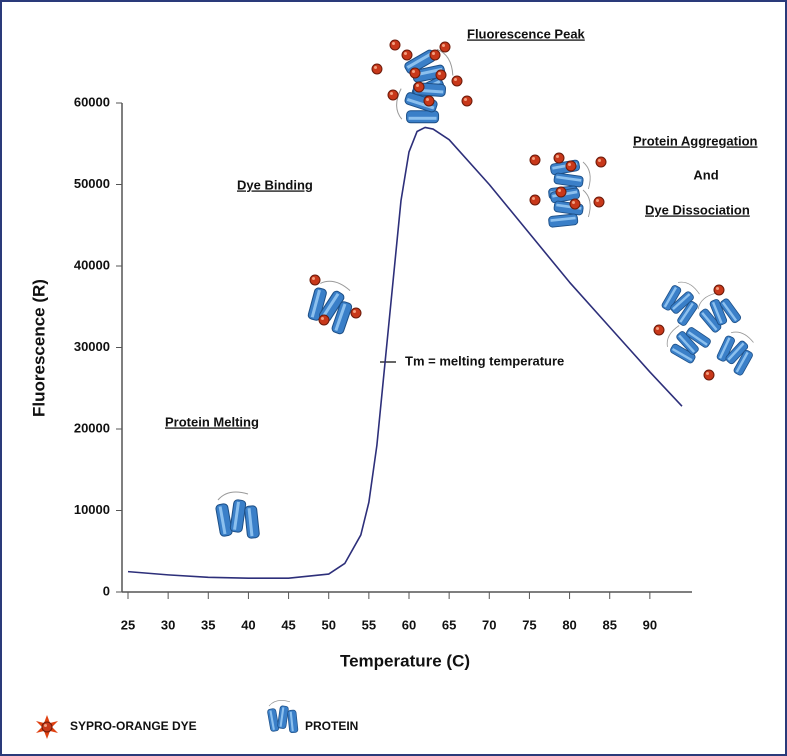 Image resolution: width=787 pixels, height=756 pixels. Describe the element at coordinates (92, 264) in the screenshot. I see `y-tick-label: 40000` at that location.